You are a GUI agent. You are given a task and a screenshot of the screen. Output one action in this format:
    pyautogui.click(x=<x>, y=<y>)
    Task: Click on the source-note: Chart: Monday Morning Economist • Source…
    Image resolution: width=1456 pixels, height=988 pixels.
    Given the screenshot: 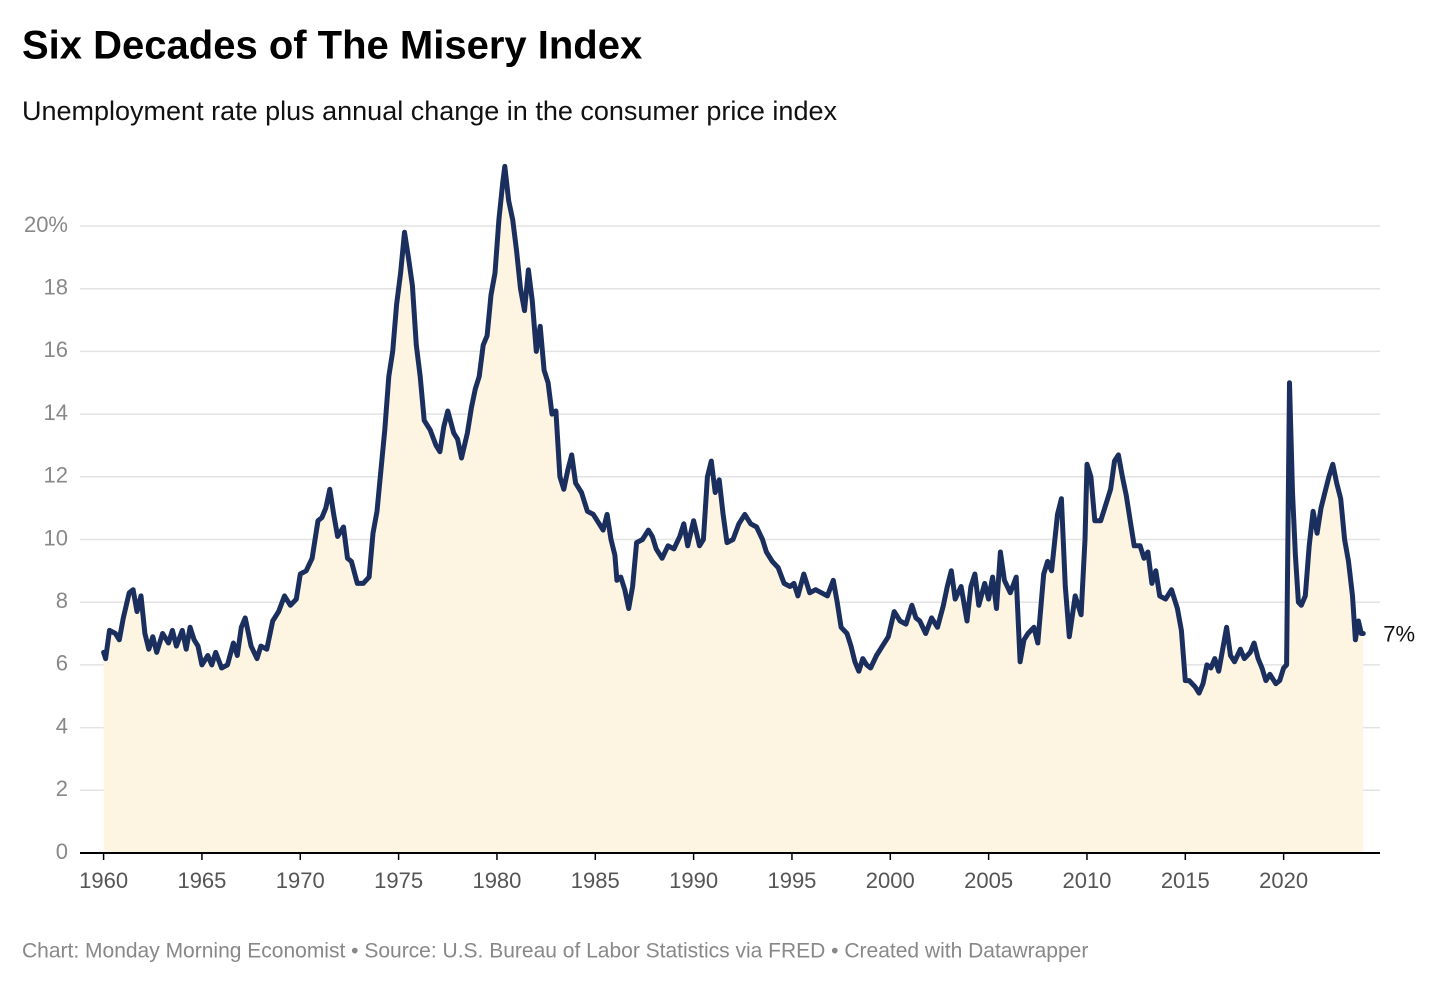 What is the action you would take?
    pyautogui.click(x=555, y=951)
    